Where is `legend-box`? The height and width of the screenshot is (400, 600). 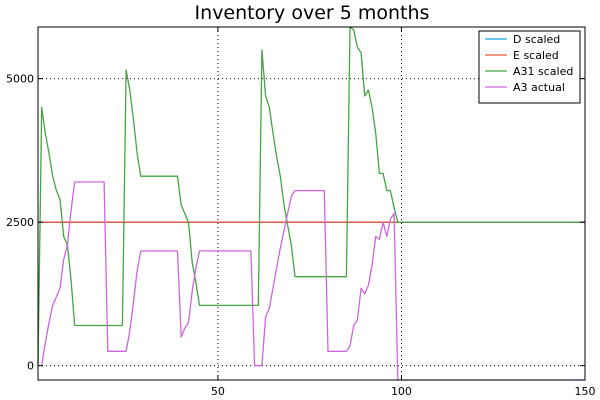 legend-box is located at coordinates (529, 67).